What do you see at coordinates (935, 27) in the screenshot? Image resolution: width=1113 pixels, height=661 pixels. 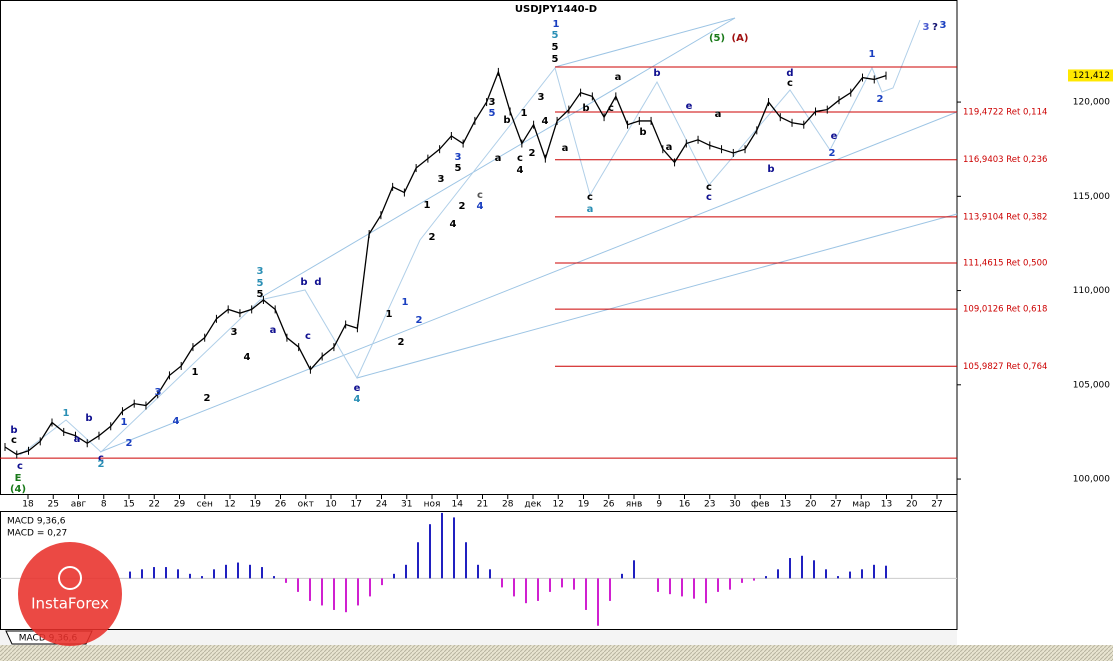 I see `wave-label: ?` at bounding box center [935, 27].